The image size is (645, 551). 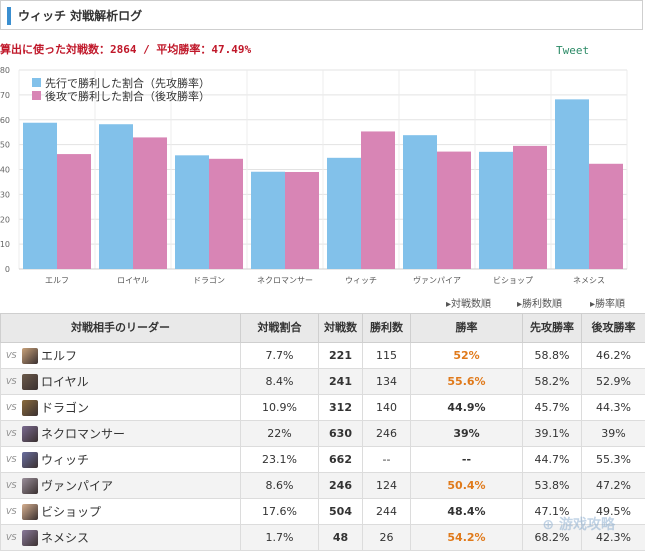 I want to click on elf-avatar-icon, so click(x=30, y=356).